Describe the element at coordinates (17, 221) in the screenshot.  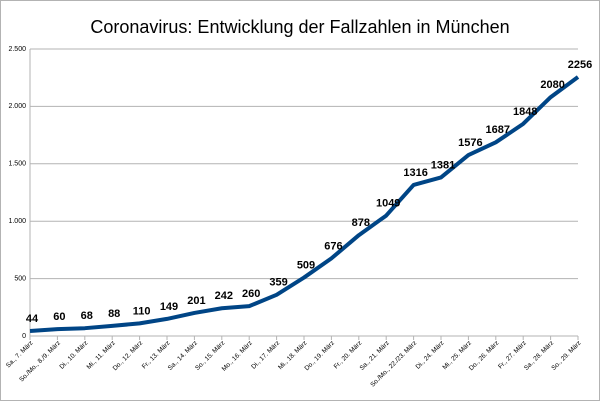
I see `y-tick-label: 1.000` at that location.